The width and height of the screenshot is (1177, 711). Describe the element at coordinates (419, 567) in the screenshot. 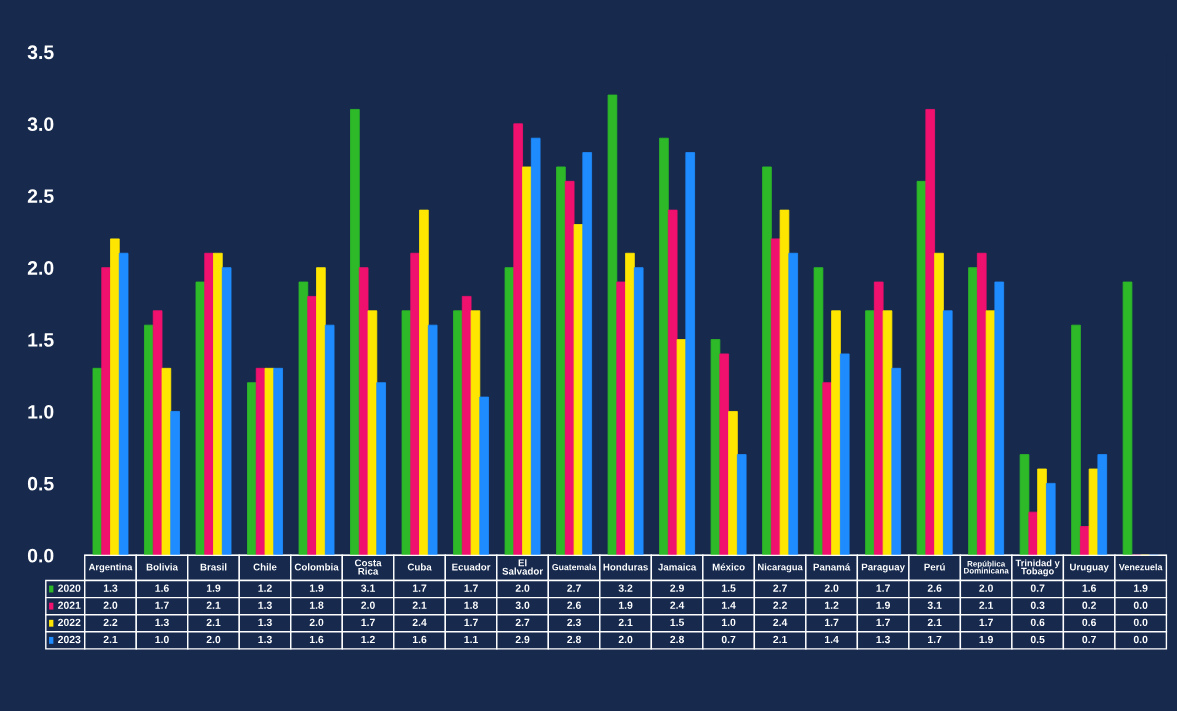

I see `x-tick-label: Cuba` at that location.